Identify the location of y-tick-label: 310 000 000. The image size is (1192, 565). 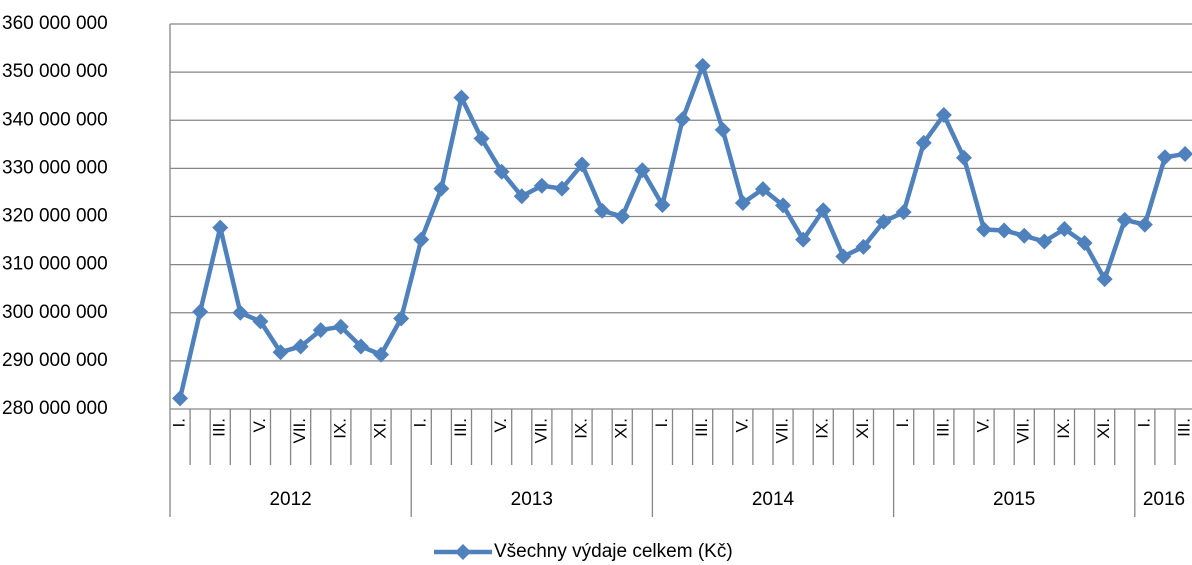
(55, 264).